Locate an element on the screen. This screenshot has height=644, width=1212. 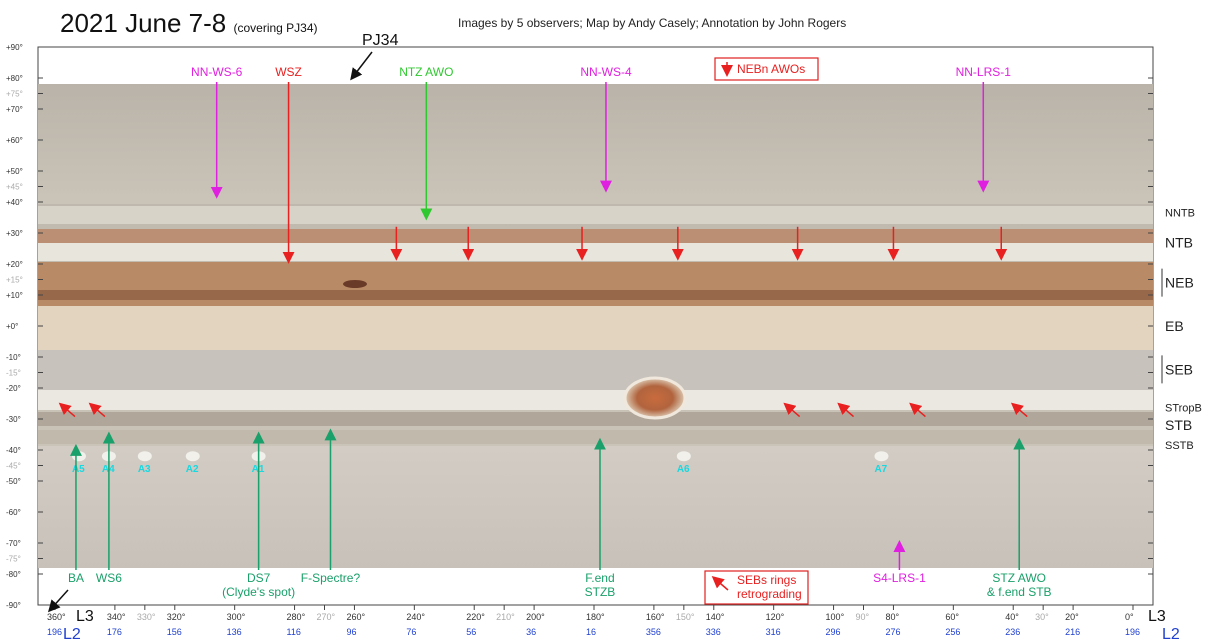
lat-tick-label: +70° is located at coordinates (14, 109).